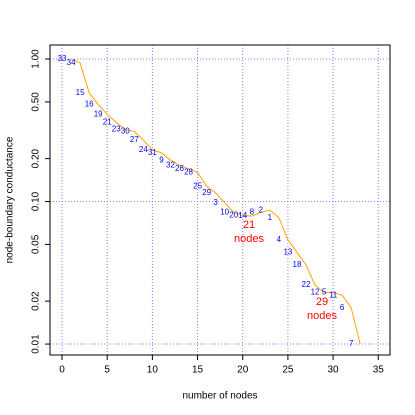 This screenshot has height=415, width=415. What do you see at coordinates (80, 92) in the screenshot?
I see `point-label: 15` at bounding box center [80, 92].